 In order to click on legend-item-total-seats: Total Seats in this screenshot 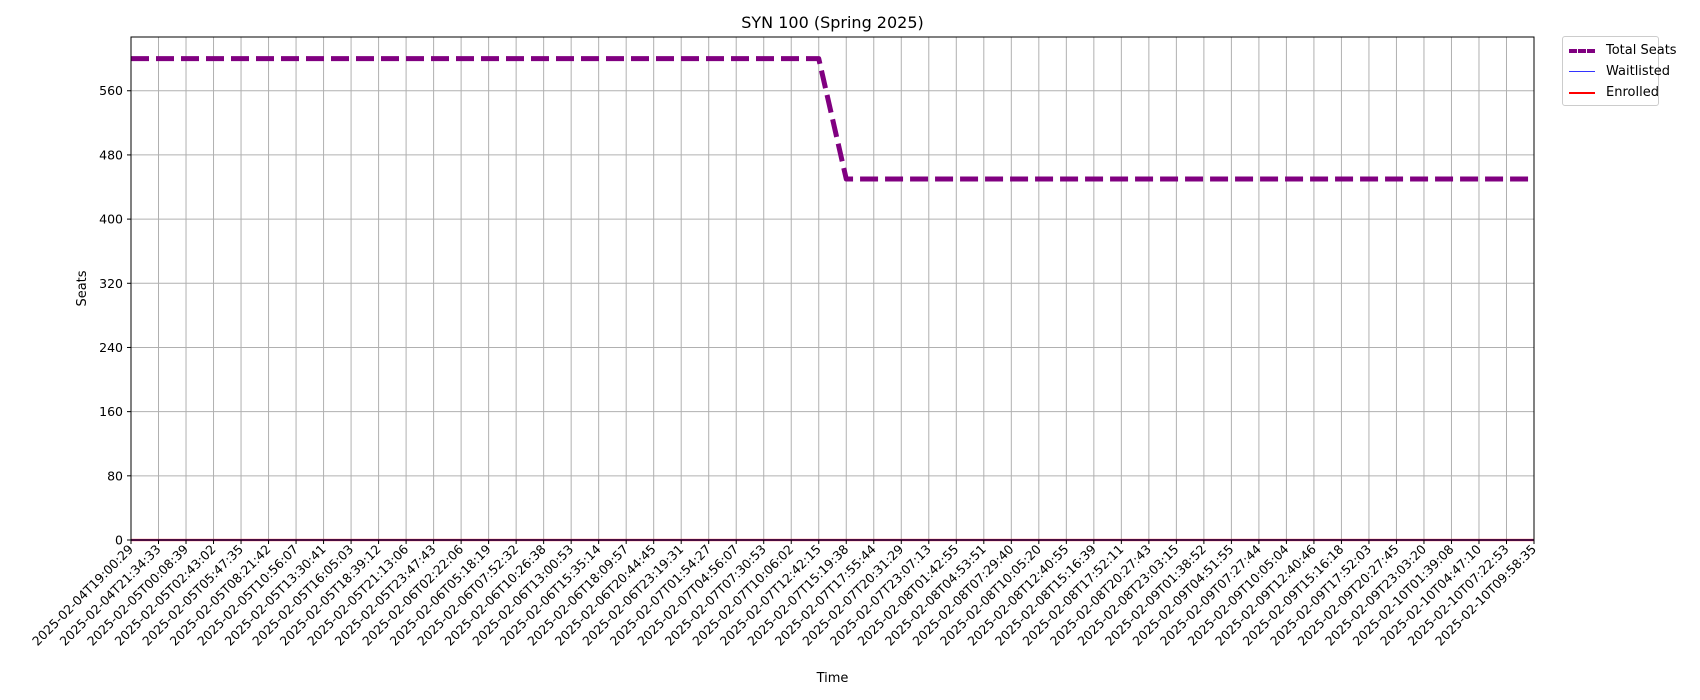, I will do `click(1620, 51)`.